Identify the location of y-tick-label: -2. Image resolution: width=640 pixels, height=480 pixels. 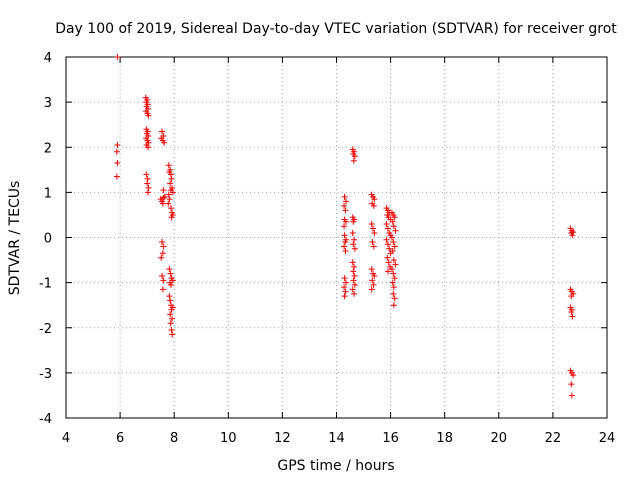
(45, 329).